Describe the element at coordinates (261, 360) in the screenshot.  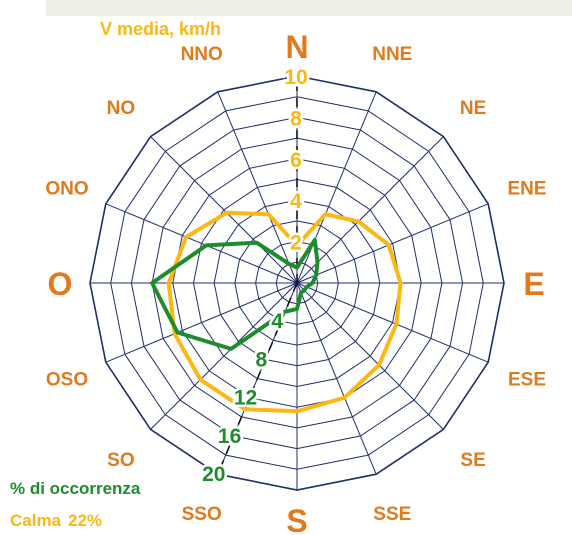
I see `occurrence-tick-label: 8` at that location.